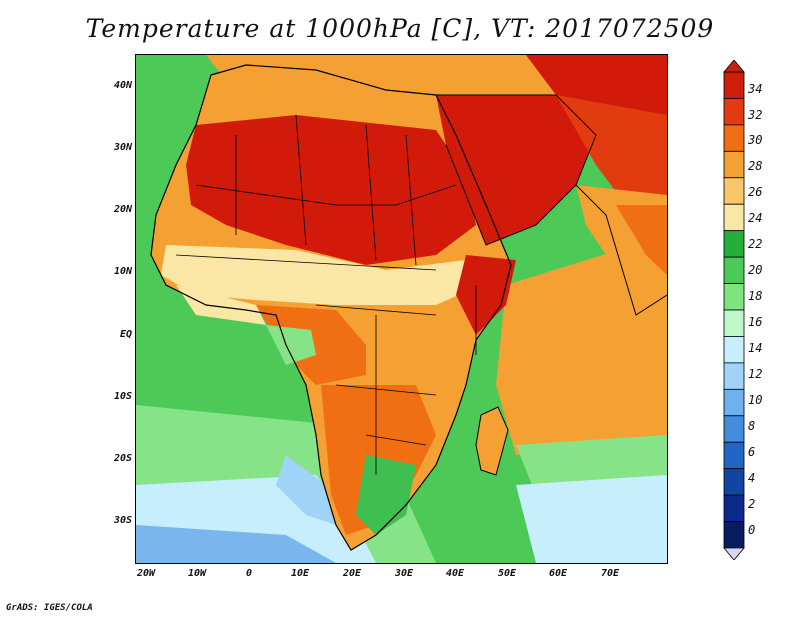  I want to click on x-tick-label: 40E, so click(455, 573).